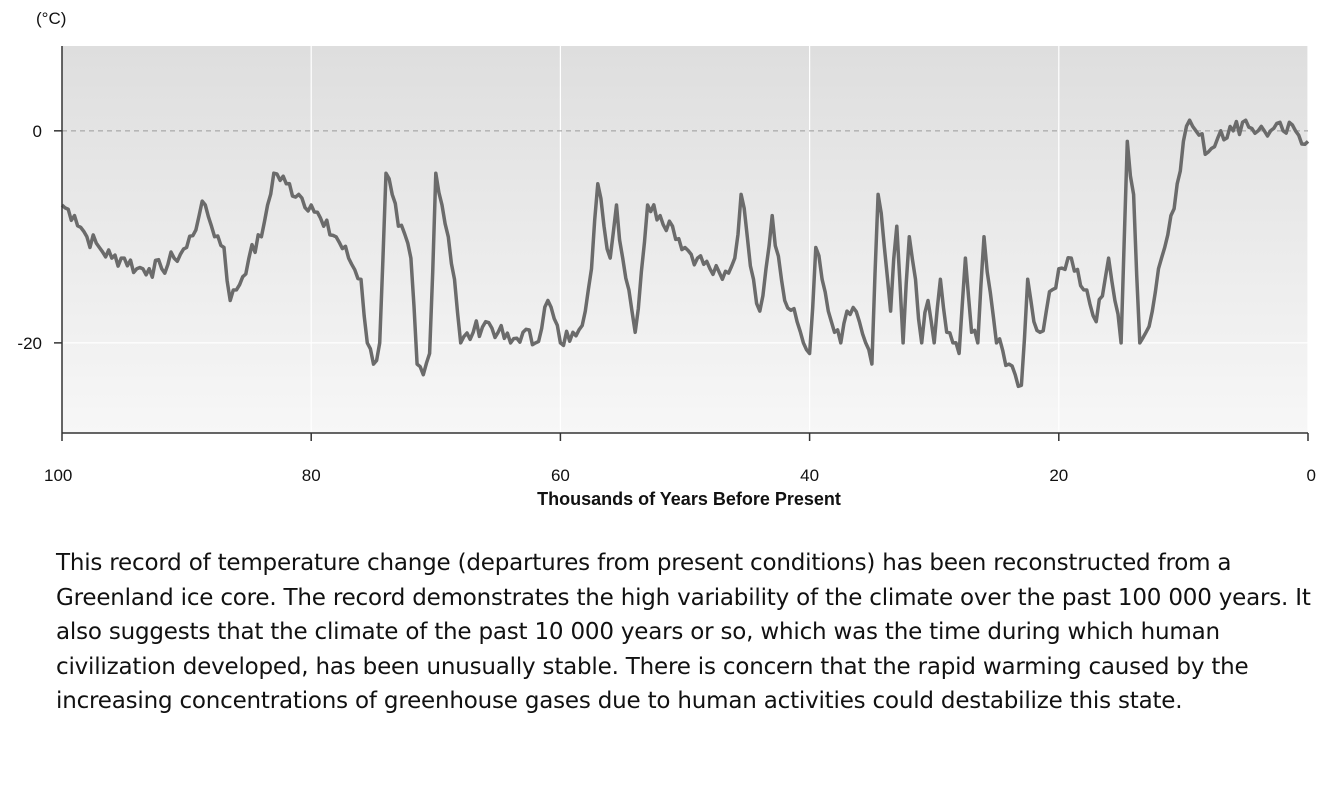  What do you see at coordinates (809, 475) in the screenshot?
I see `x-tick-label: 40` at bounding box center [809, 475].